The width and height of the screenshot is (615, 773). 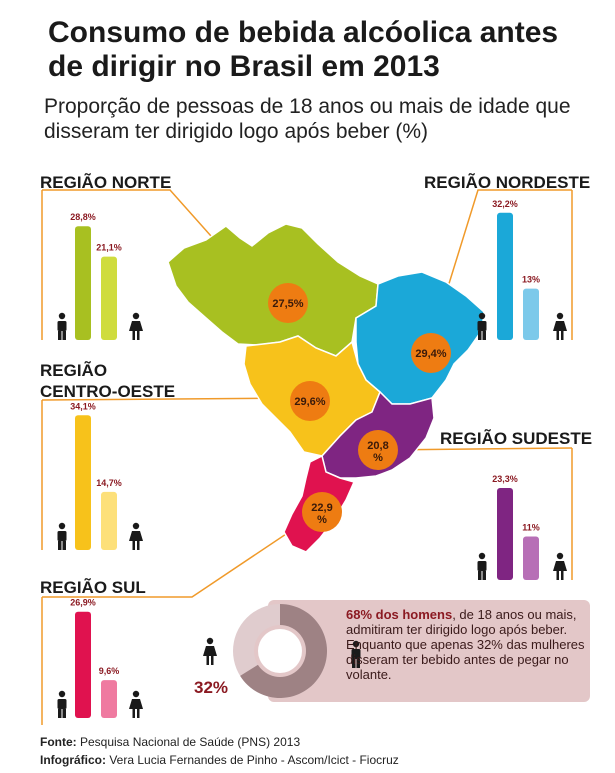 What do you see at coordinates (83, 217) in the screenshot?
I see `bar-label-norte-men: 28,8%` at bounding box center [83, 217].